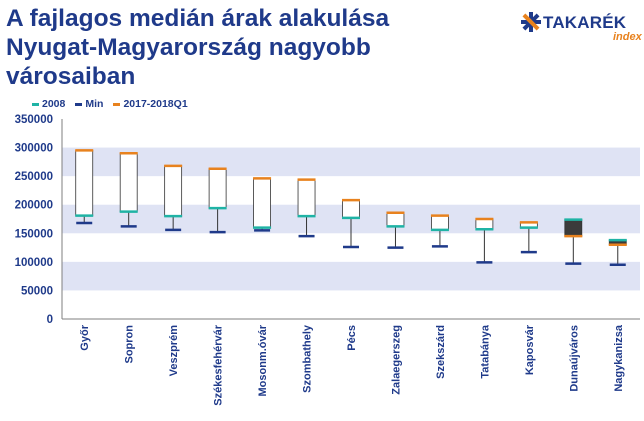  I want to click on x-category-label: Tatabánya, so click(485, 351).